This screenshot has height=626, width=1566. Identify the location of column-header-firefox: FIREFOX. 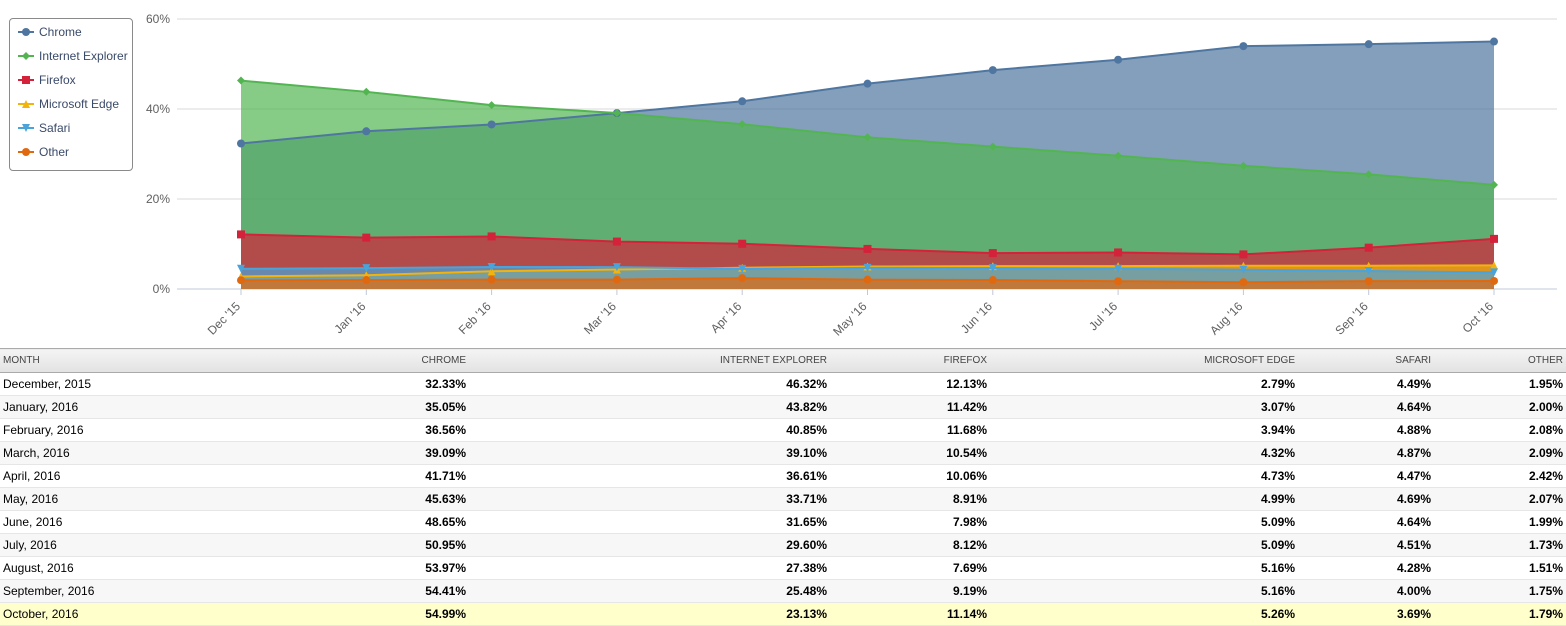
(910, 360).